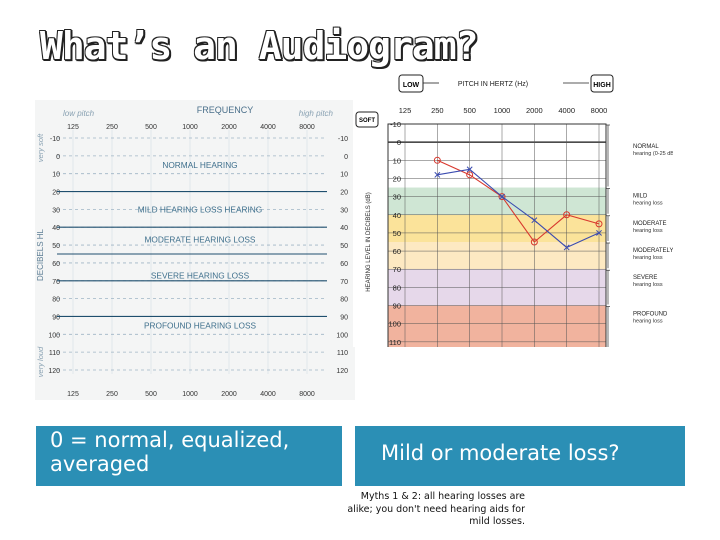 The width and height of the screenshot is (720, 540). I want to click on frequency-title: FREQUENCY, so click(225, 110).